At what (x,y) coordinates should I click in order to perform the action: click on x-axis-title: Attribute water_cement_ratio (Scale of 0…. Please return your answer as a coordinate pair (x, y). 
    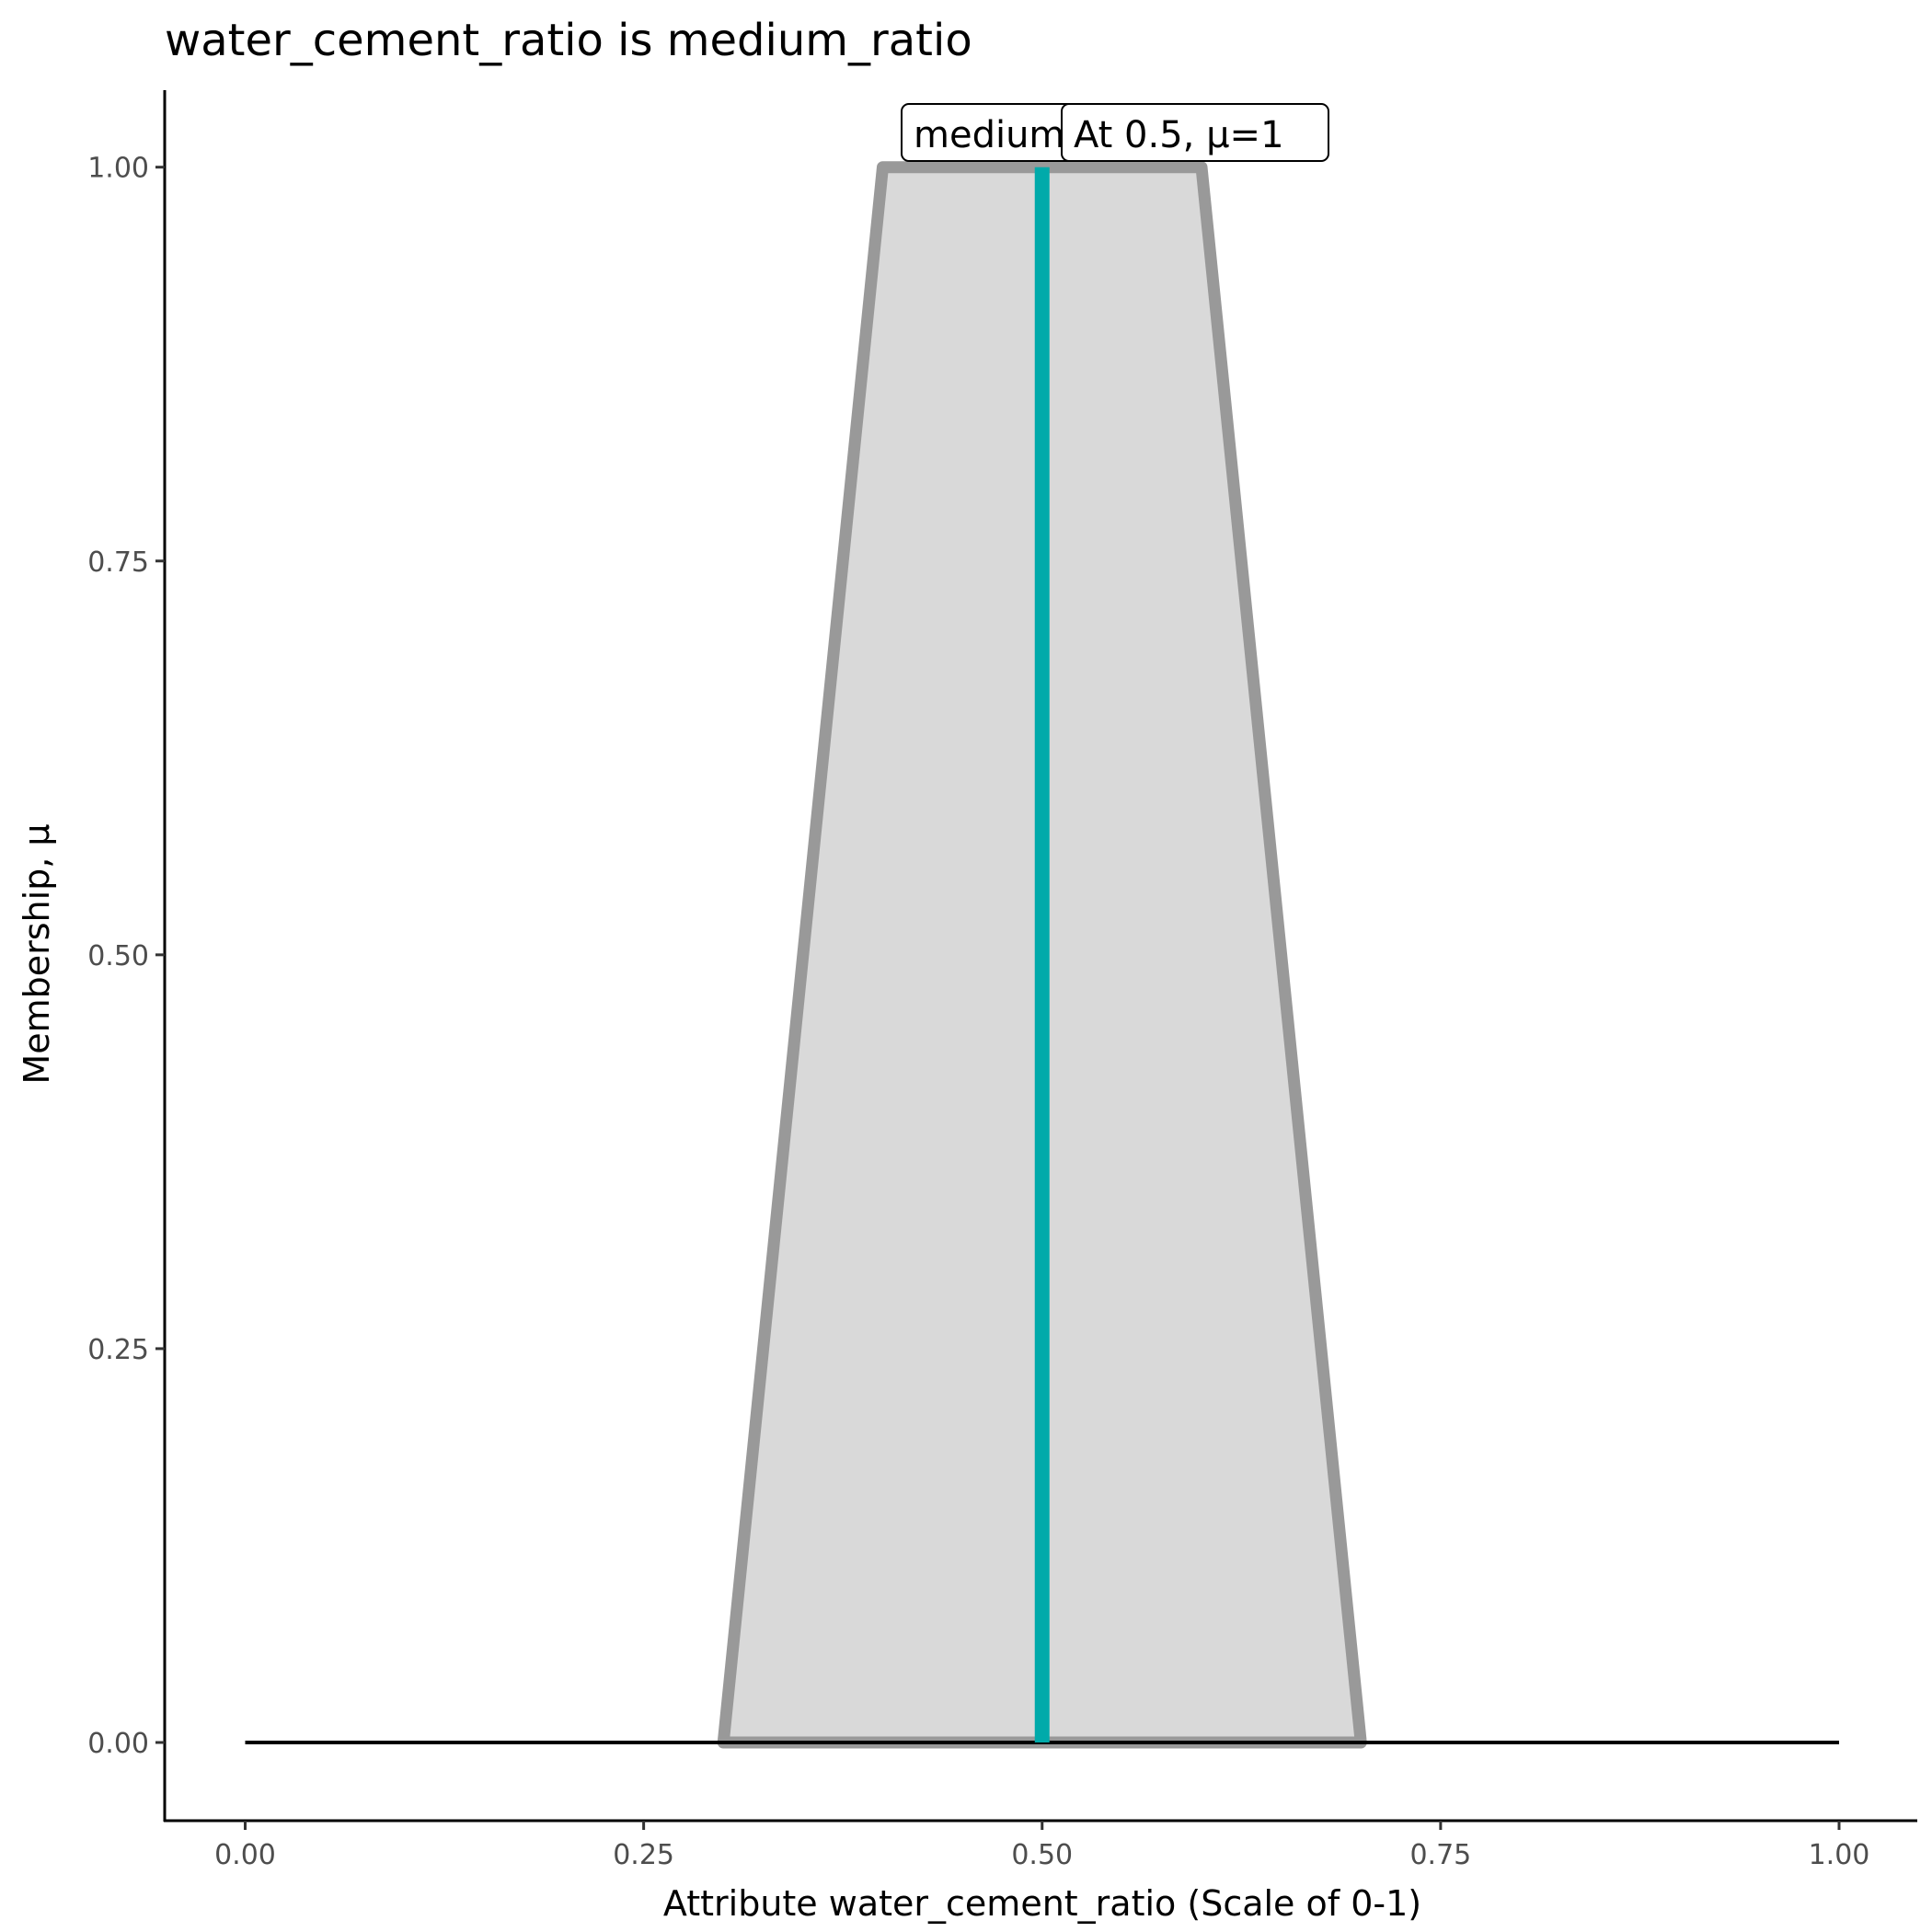
    Looking at the image, I should click on (1042, 1903).